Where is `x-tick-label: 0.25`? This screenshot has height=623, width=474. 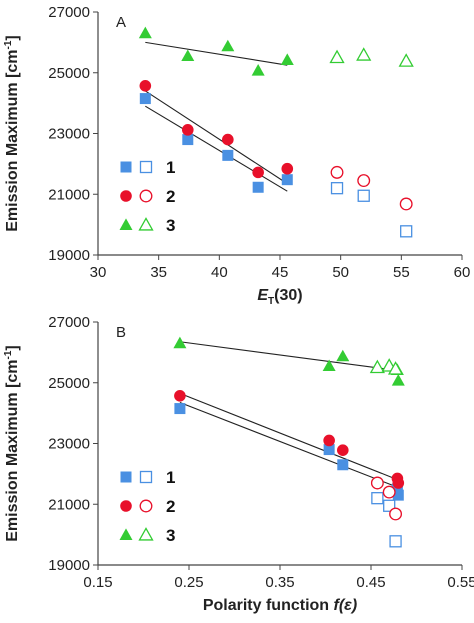 x-tick-label: 0.25 is located at coordinates (188, 582).